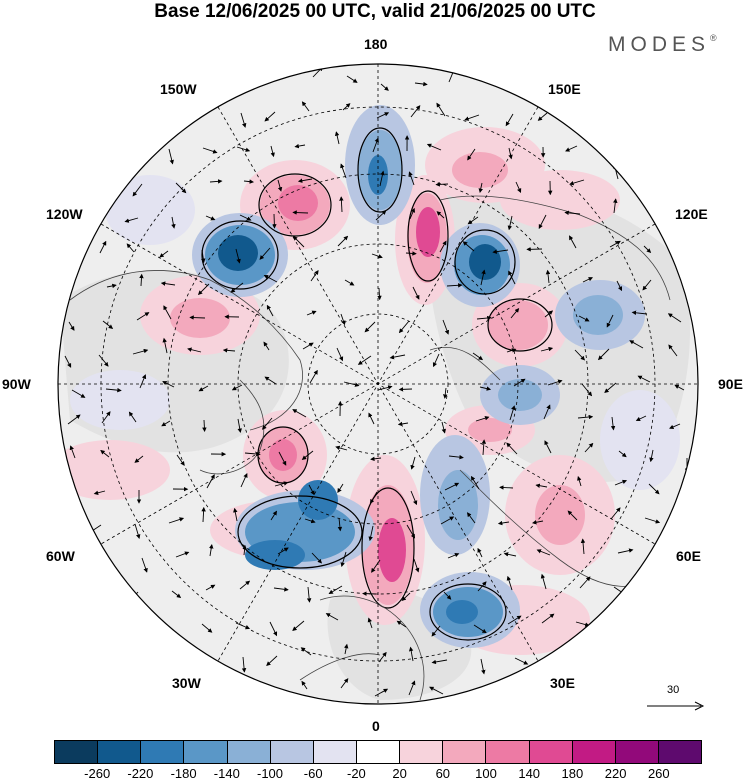 This screenshot has width=750, height=783. I want to click on lon-label-150e: 150E, so click(564, 89).